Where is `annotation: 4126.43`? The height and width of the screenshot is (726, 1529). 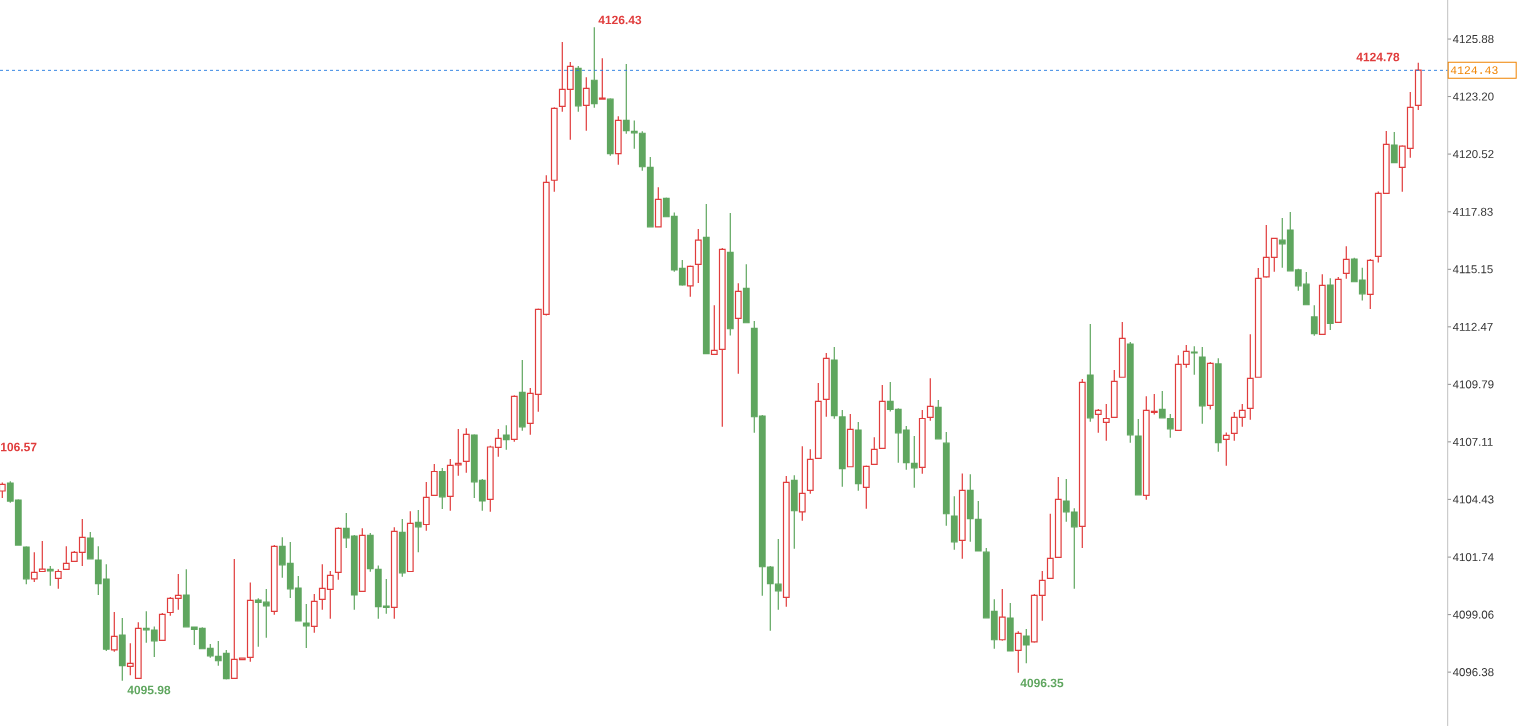 annotation: 4126.43 is located at coordinates (620, 20).